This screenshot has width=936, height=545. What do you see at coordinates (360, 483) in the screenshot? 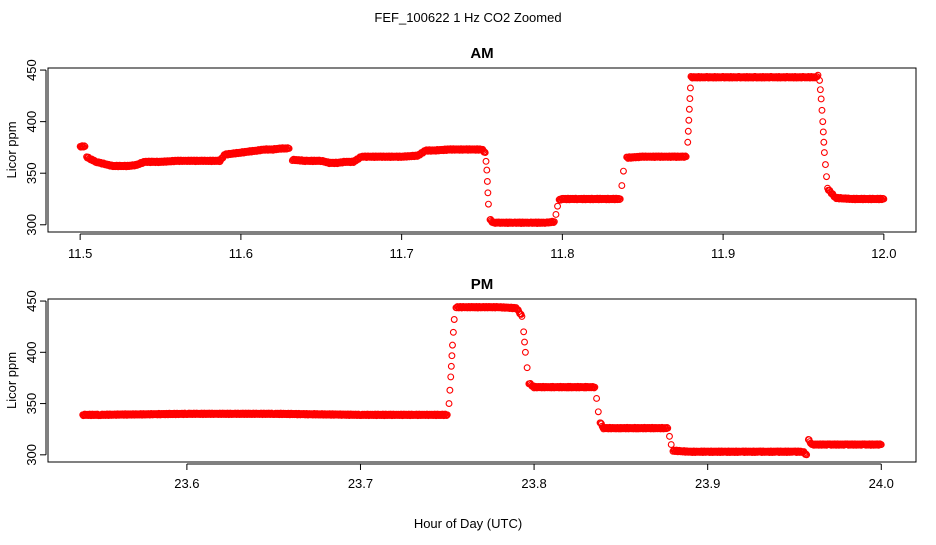
I see `x-tick-label-pm: 23.7` at bounding box center [360, 483].